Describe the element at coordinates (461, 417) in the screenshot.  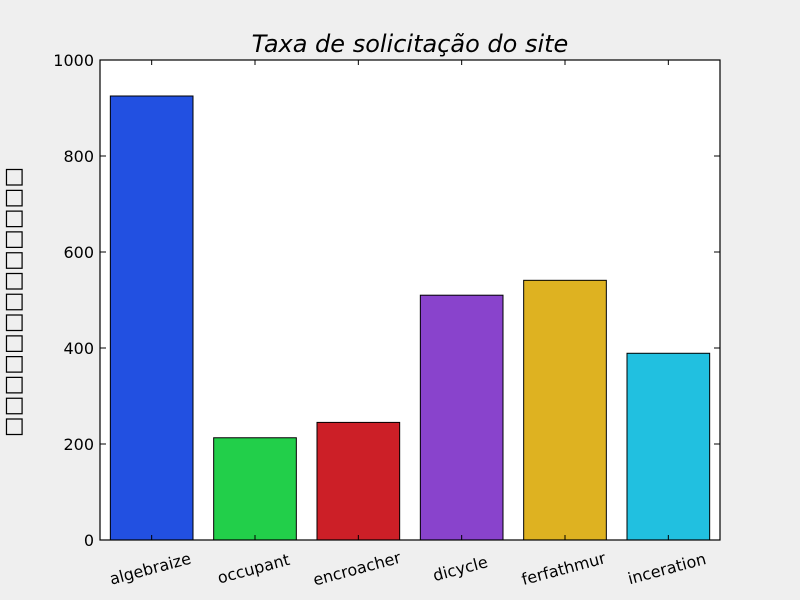
I see `bar-dicycle` at that location.